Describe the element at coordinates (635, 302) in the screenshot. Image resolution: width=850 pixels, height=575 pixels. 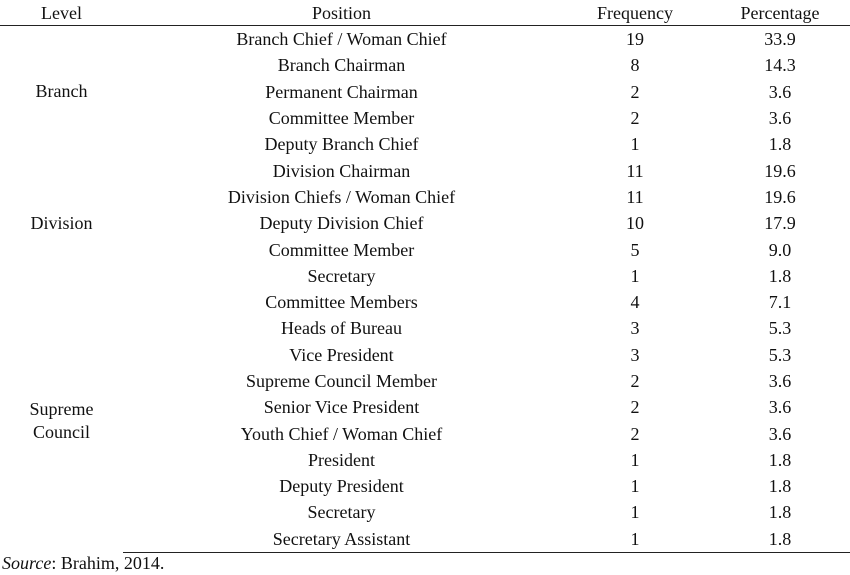
I see `frequency-cell: 4` at that location.